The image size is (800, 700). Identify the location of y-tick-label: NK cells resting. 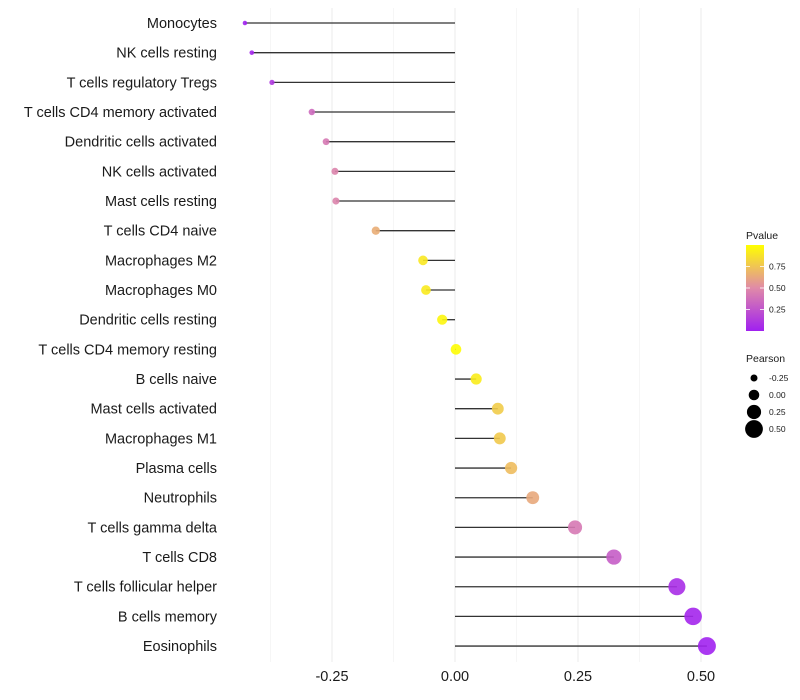
(166, 54).